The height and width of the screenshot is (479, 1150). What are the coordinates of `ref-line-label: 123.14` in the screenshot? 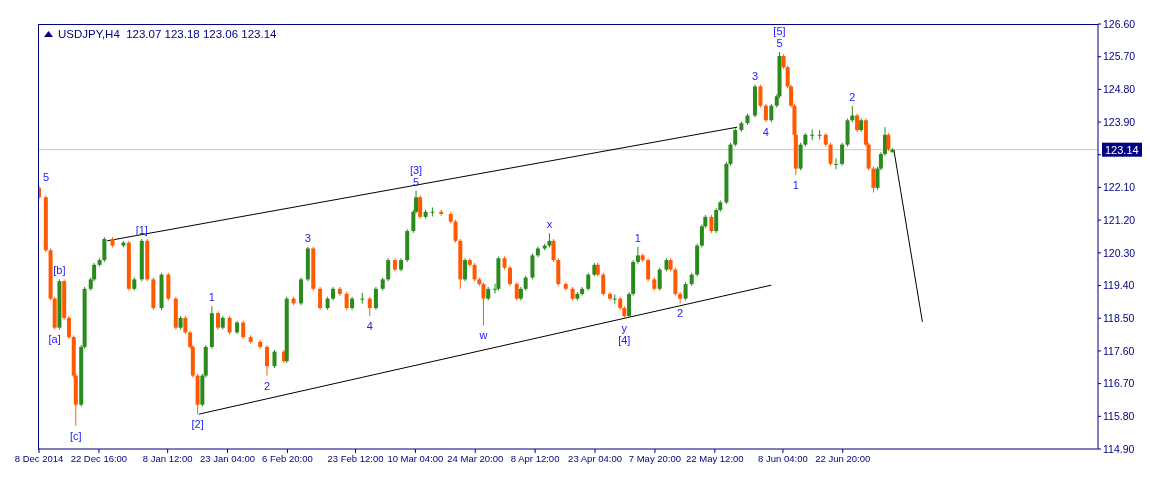 It's located at (1122, 149).